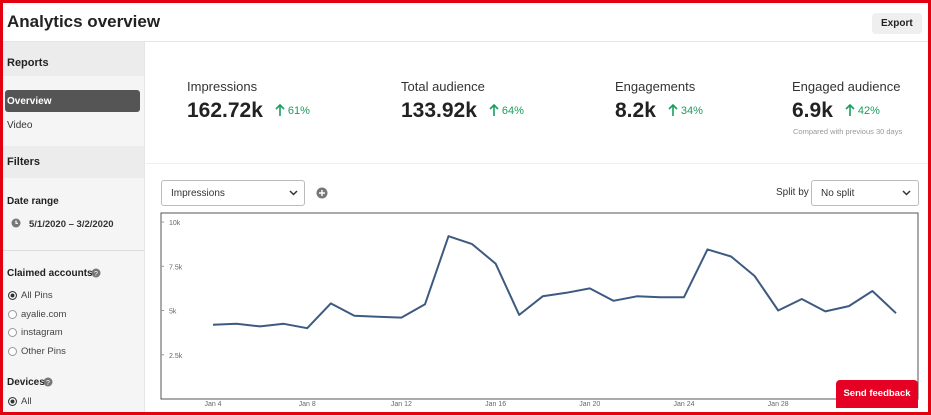  I want to click on metric-value: 162.72k, so click(225, 110).